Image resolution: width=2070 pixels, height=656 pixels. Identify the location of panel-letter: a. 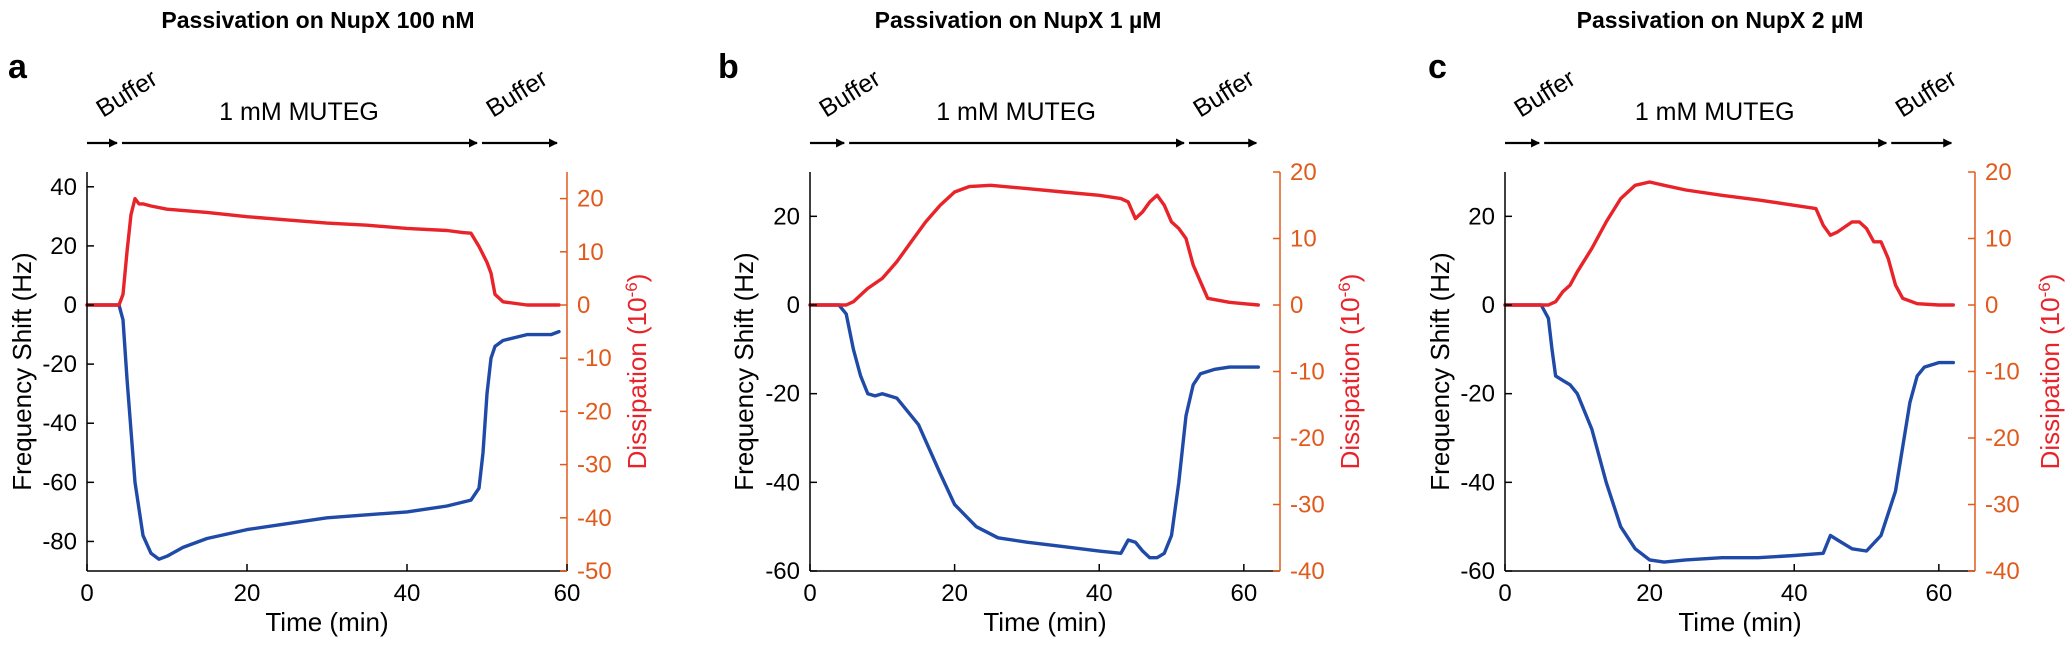
(18, 67).